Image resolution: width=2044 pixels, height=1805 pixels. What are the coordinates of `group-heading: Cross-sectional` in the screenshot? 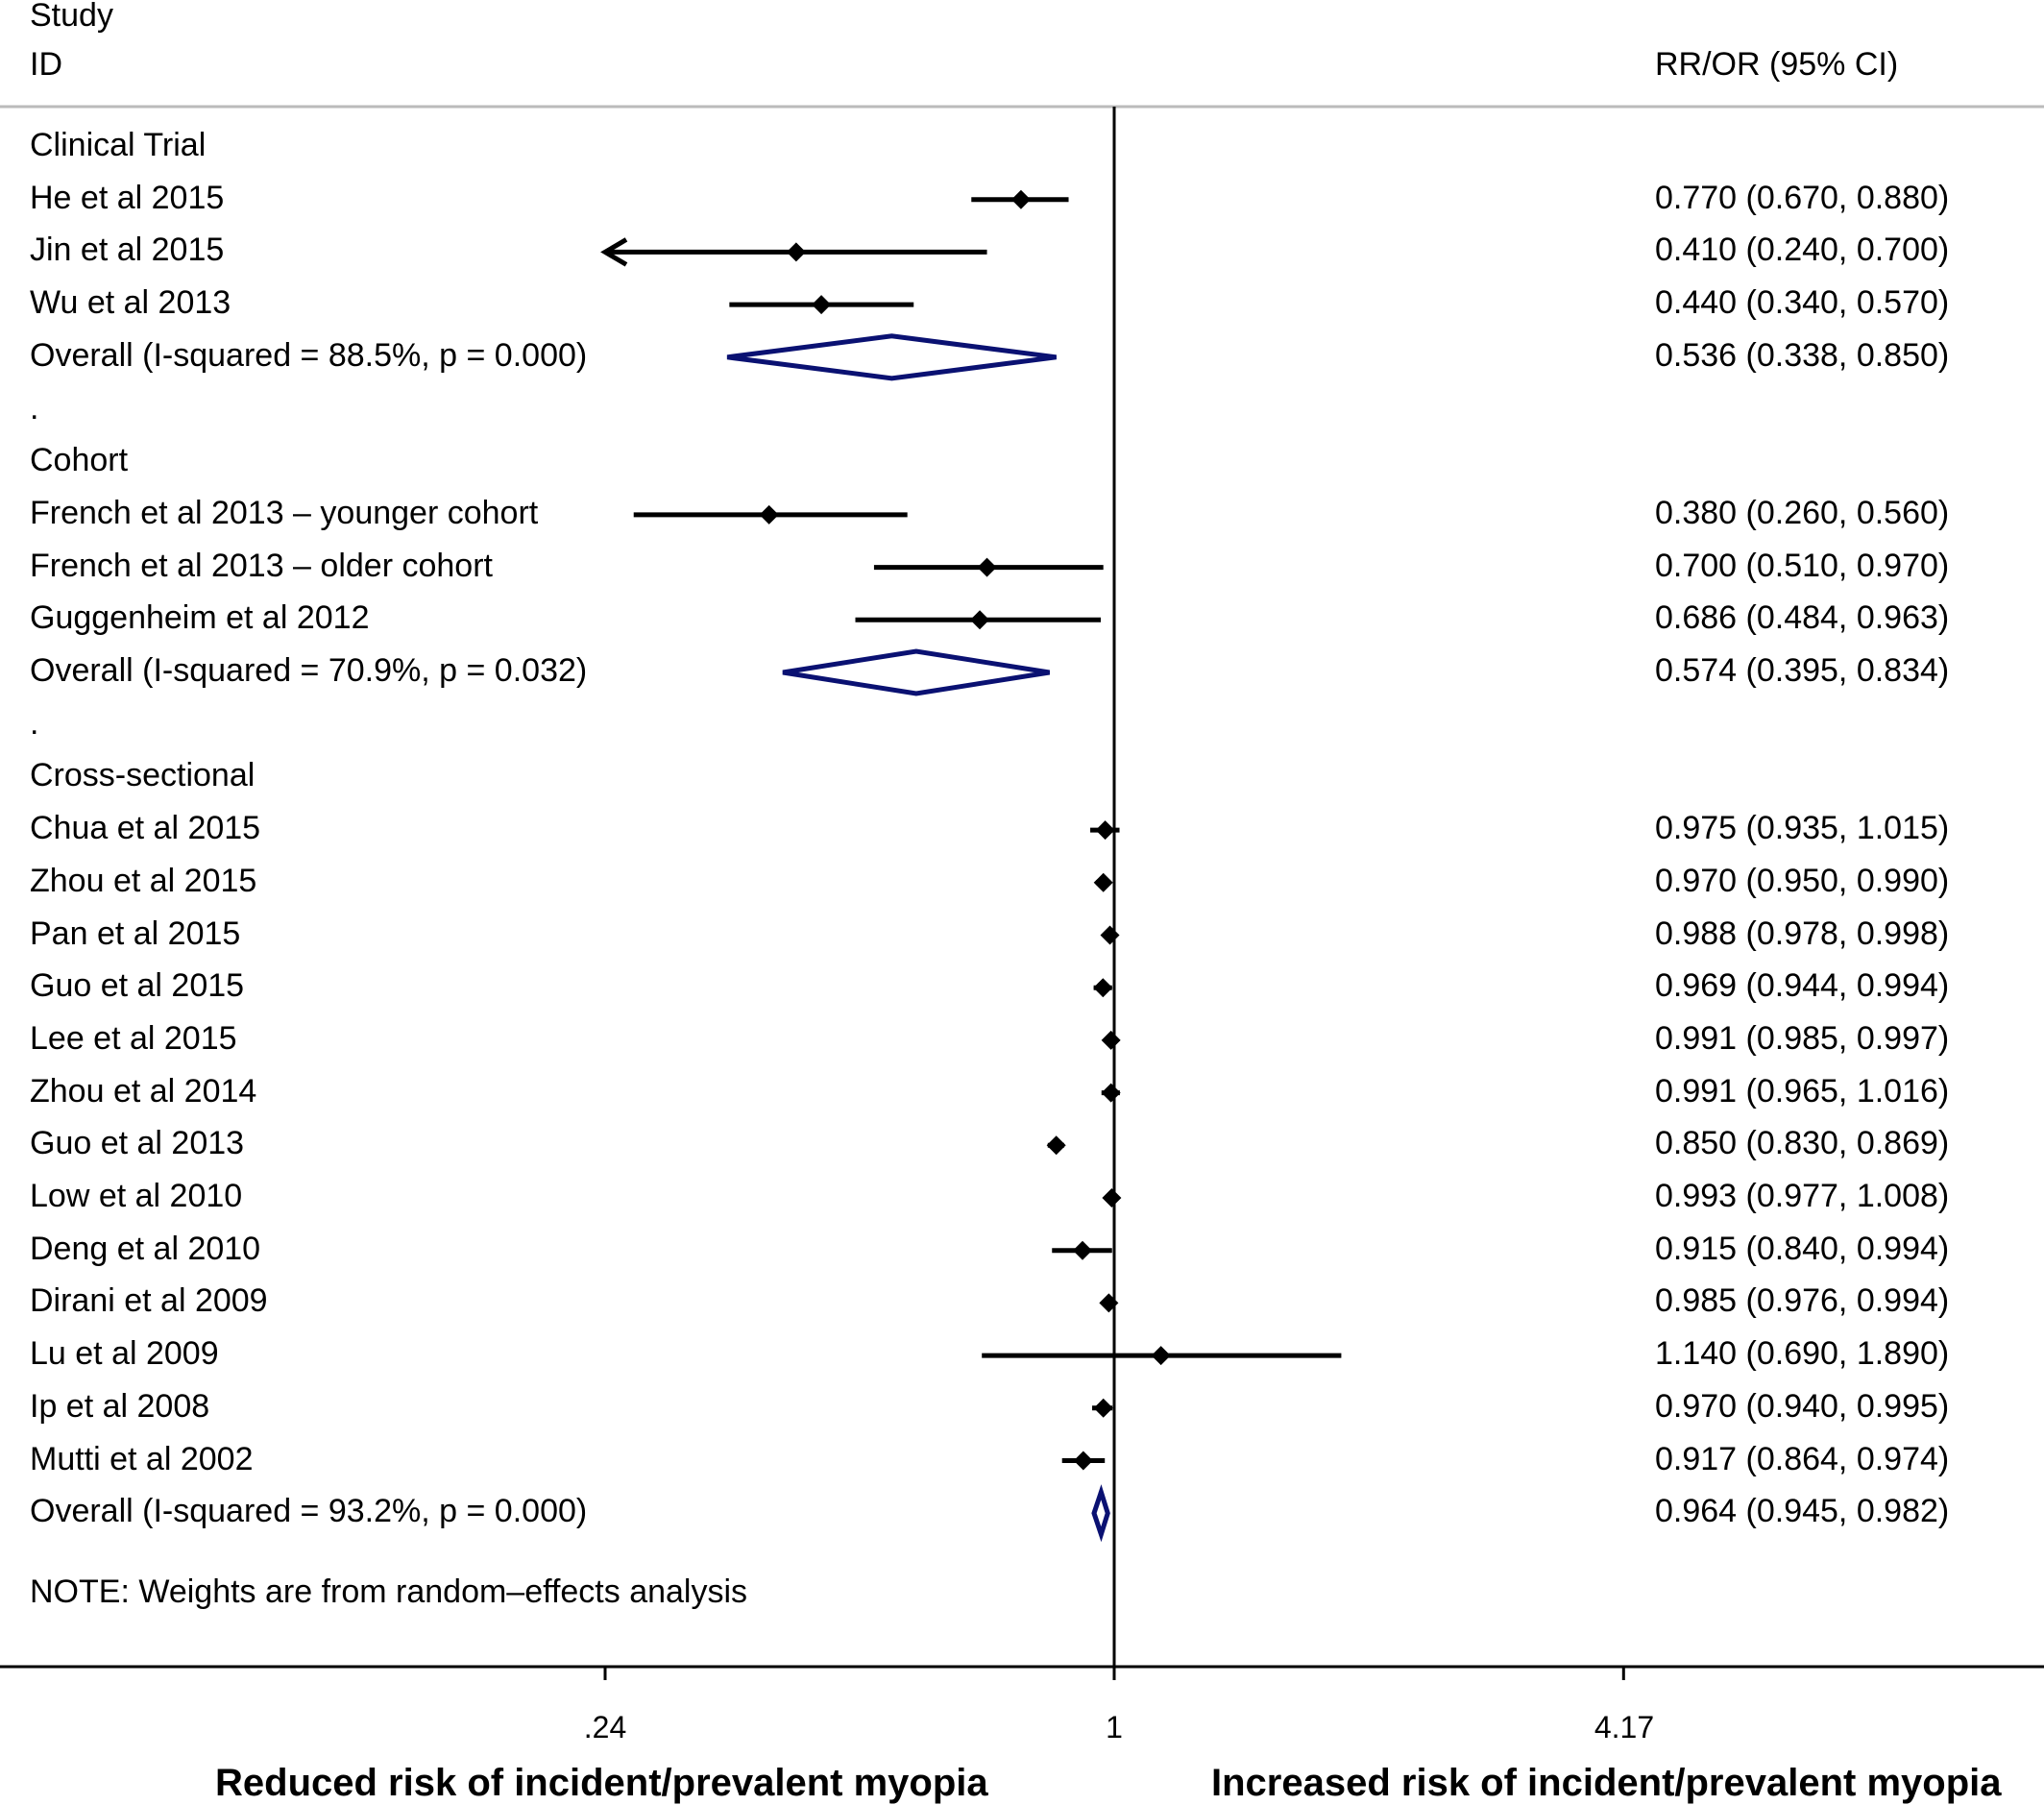 It's located at (143, 775).